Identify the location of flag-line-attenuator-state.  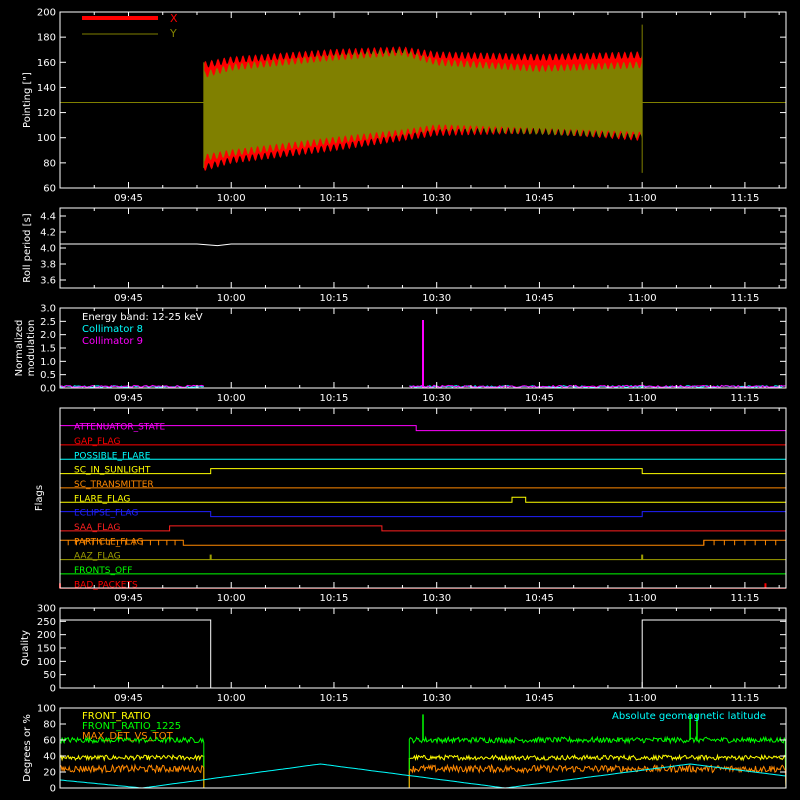
(423, 428).